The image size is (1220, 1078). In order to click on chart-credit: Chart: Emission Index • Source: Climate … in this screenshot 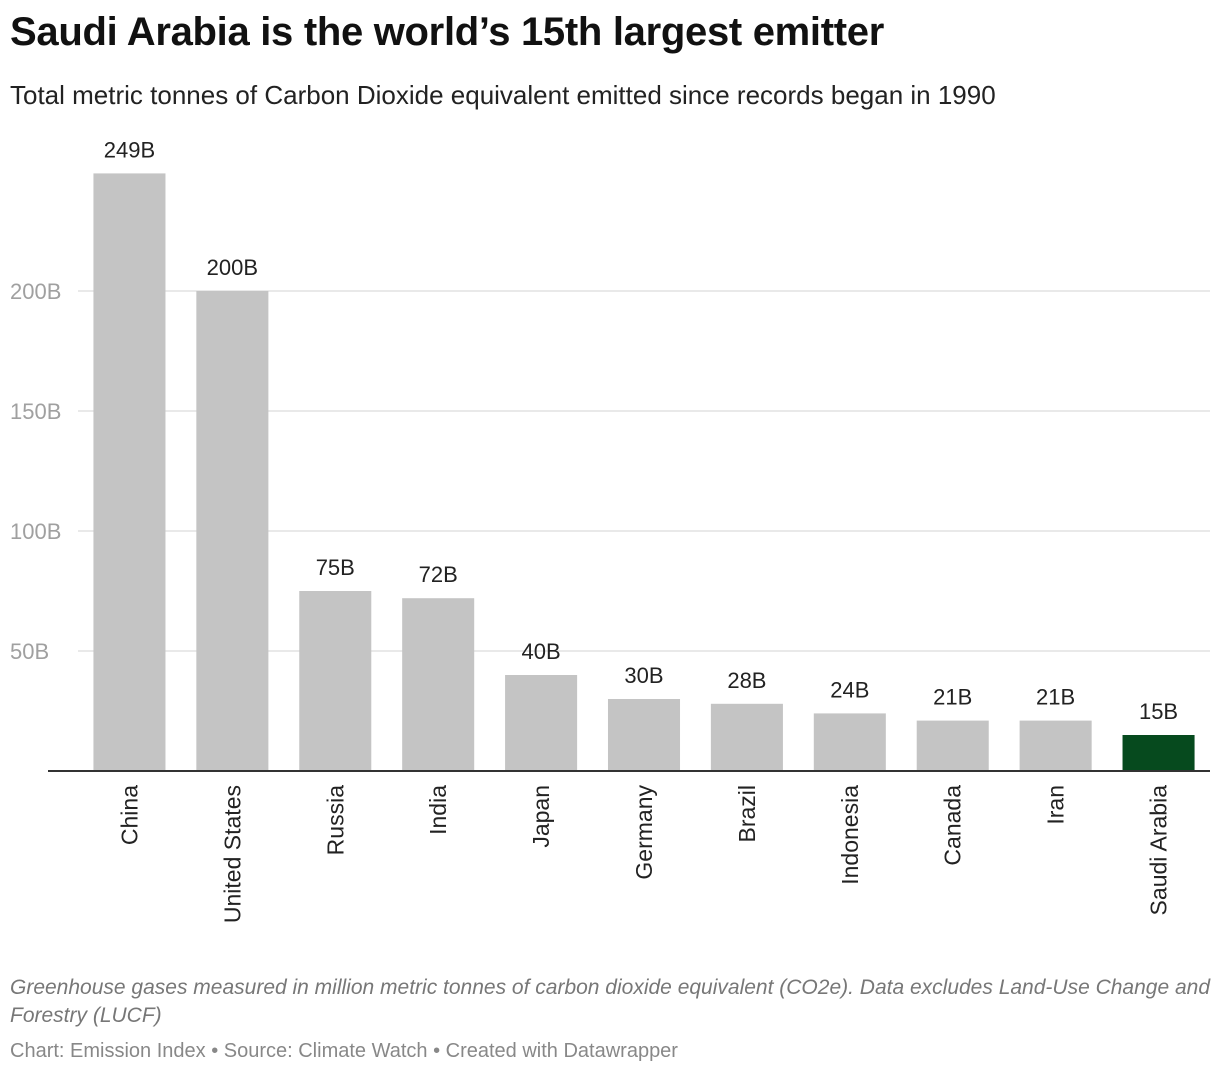, I will do `click(344, 1051)`.